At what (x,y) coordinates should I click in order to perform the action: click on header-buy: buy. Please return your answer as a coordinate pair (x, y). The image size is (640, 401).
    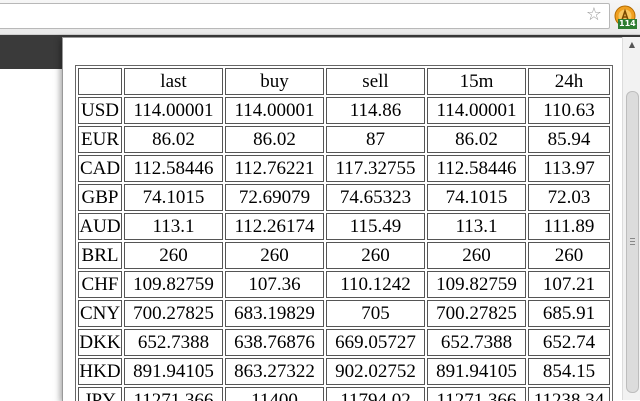
    Looking at the image, I should click on (274, 81).